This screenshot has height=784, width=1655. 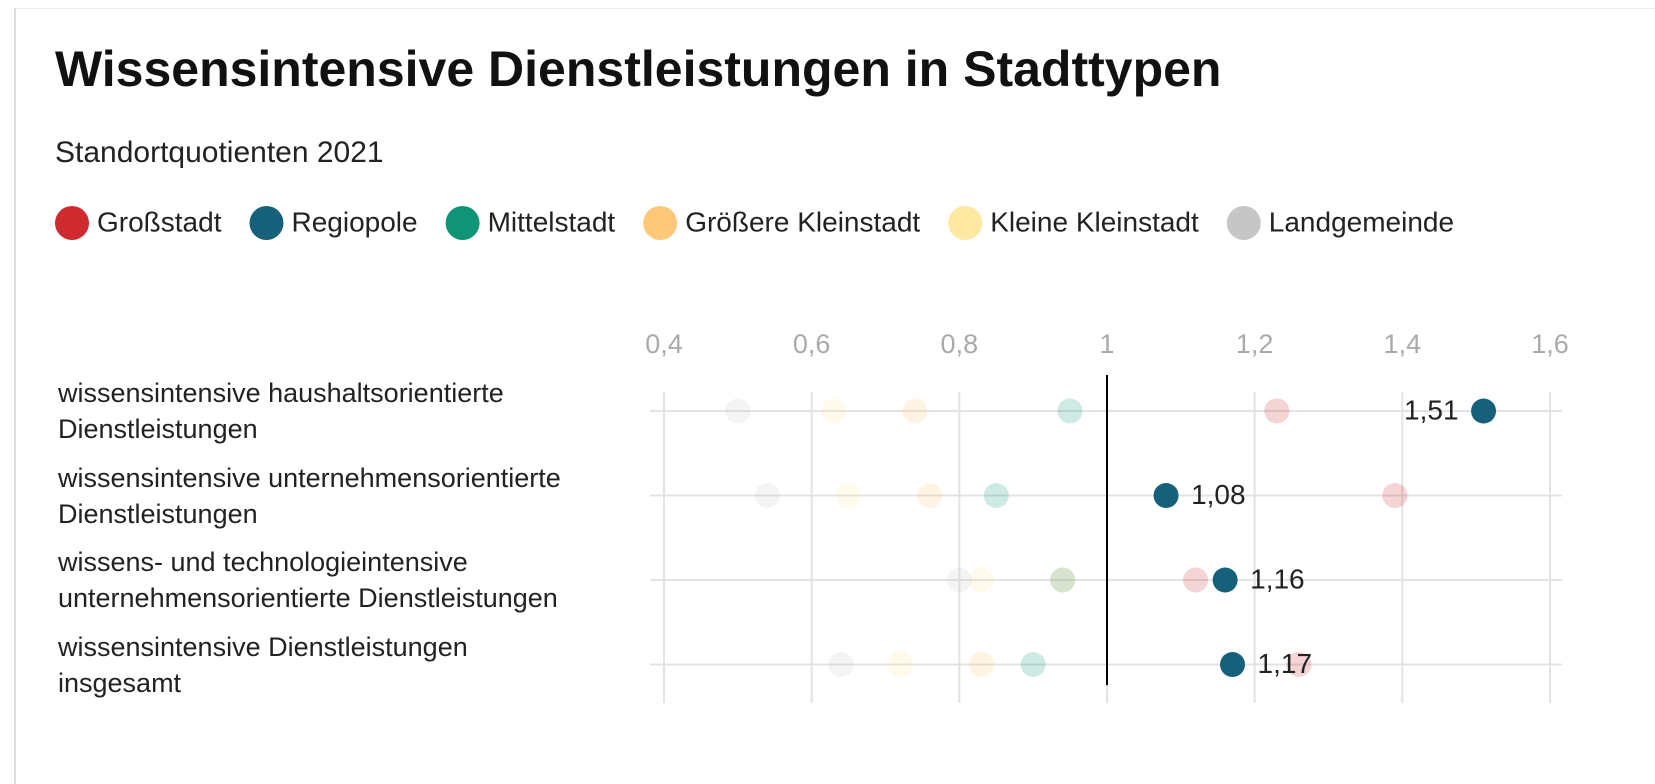 I want to click on x-tick-label: 0,6, so click(x=812, y=344).